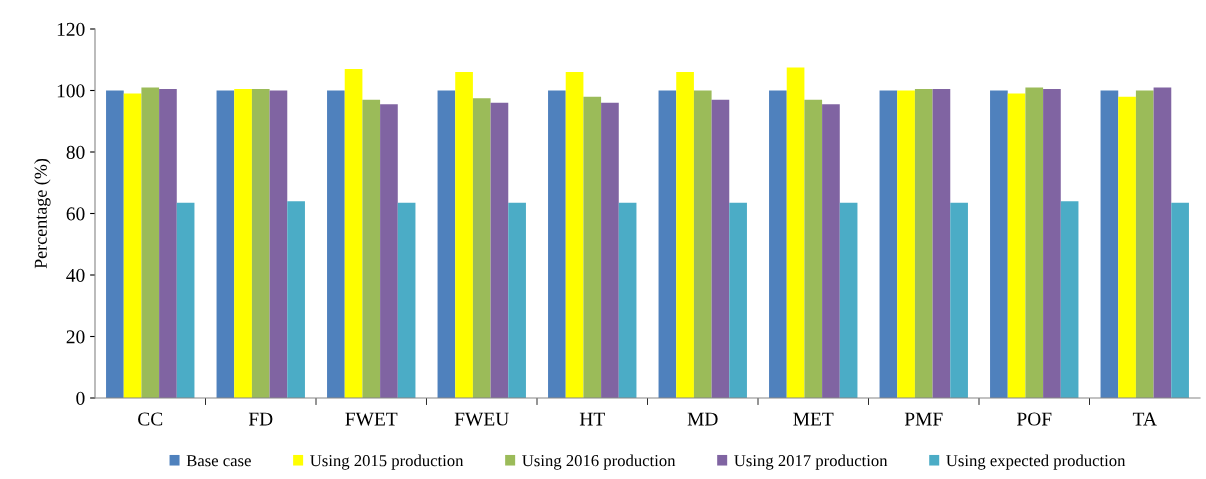 The image size is (1206, 479). What do you see at coordinates (260, 419) in the screenshot?
I see `x-tick-label: FD` at bounding box center [260, 419].